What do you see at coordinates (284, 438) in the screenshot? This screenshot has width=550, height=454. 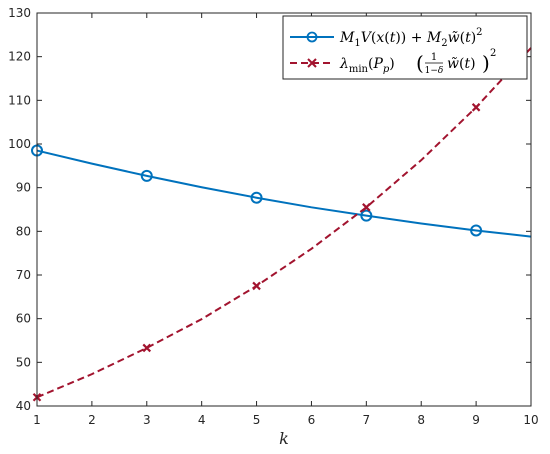 I see `x-axis-label: k` at bounding box center [284, 438].